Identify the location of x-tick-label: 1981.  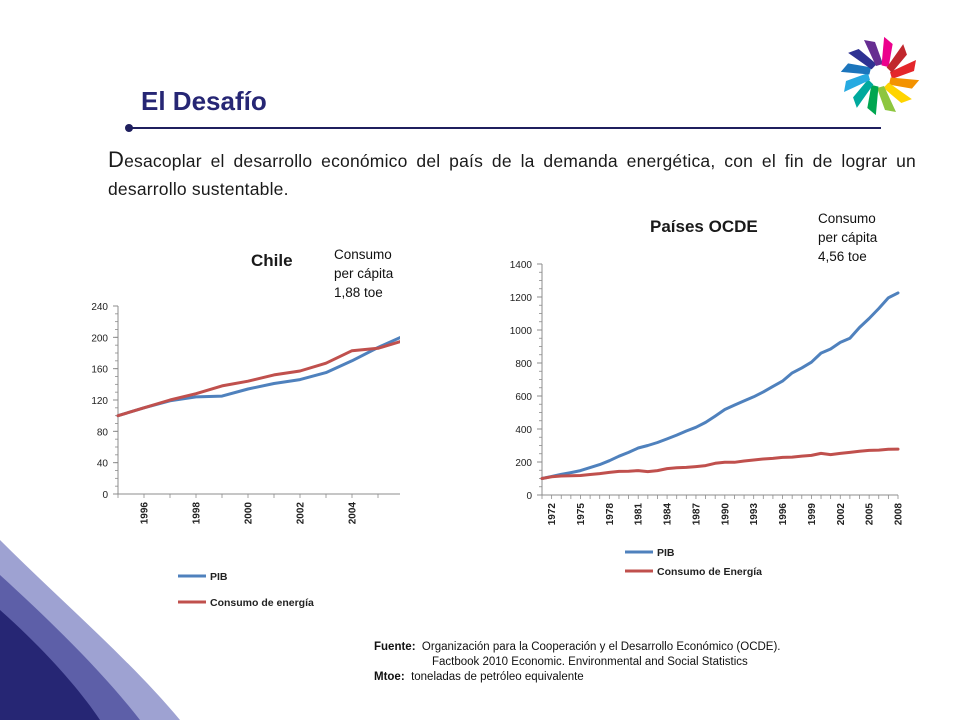
(639, 514).